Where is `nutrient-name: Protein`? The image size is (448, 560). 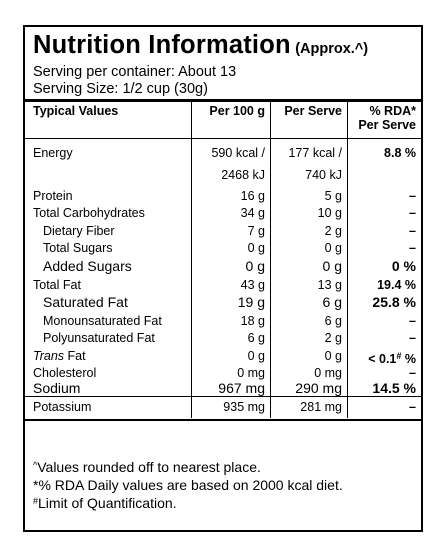
nutrient-name: Protein is located at coordinates (53, 196).